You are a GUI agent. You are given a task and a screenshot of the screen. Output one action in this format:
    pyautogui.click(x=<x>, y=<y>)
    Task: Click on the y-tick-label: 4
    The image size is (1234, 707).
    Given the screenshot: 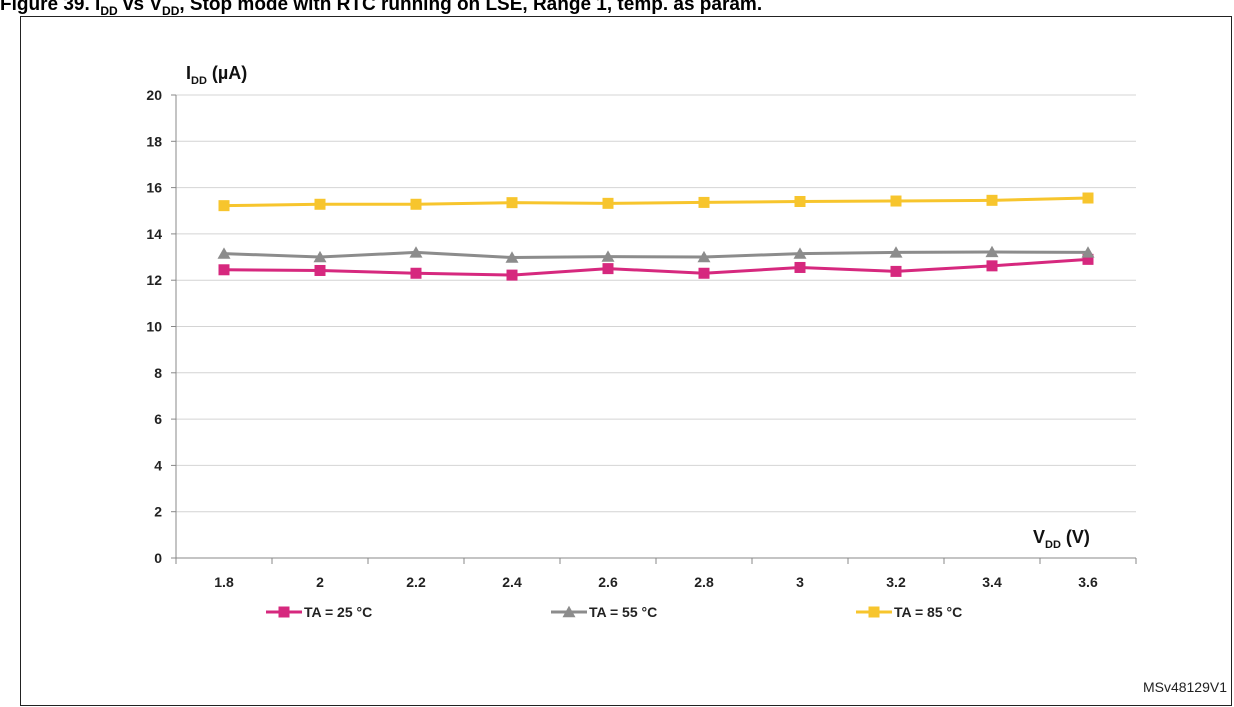 What is the action you would take?
    pyautogui.click(x=158, y=465)
    